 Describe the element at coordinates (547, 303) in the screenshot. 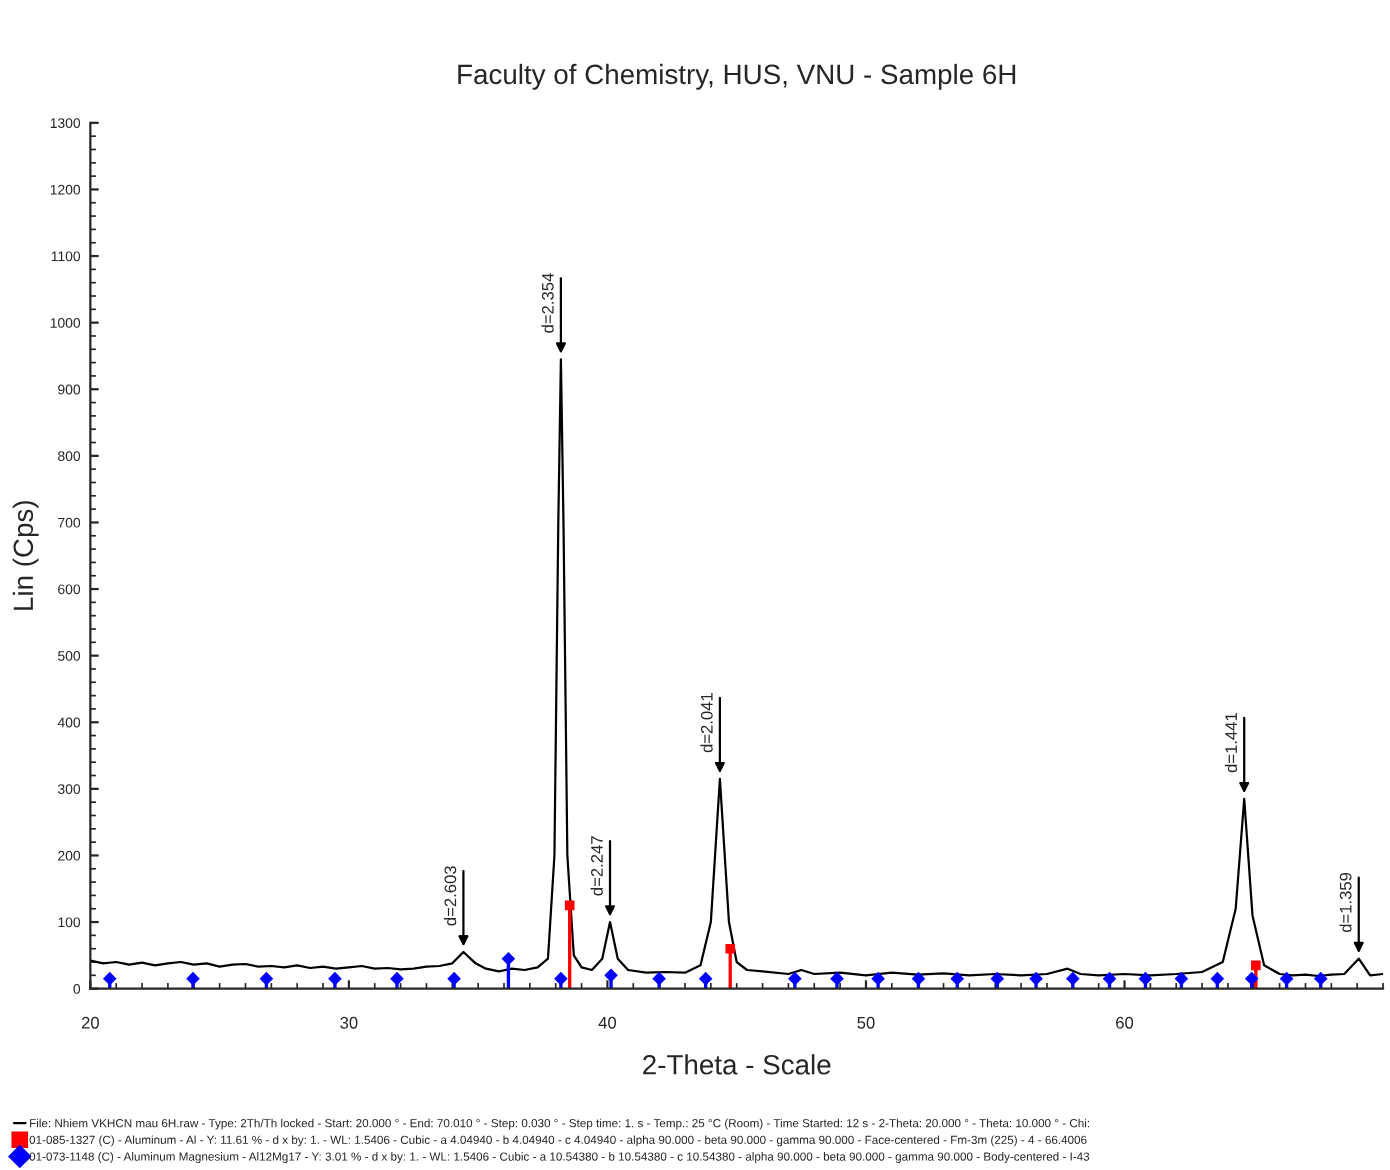

I see `annotation: d=2.354` at that location.